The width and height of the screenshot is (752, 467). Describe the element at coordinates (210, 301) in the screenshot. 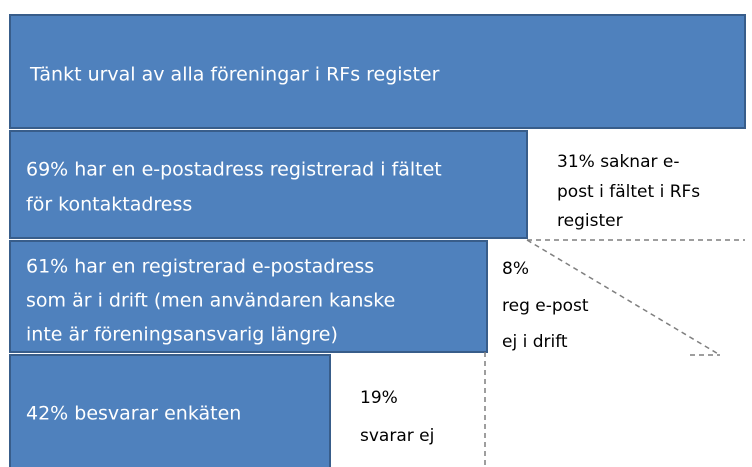

I see `label: som är i drift (men användaren kanske` at that location.